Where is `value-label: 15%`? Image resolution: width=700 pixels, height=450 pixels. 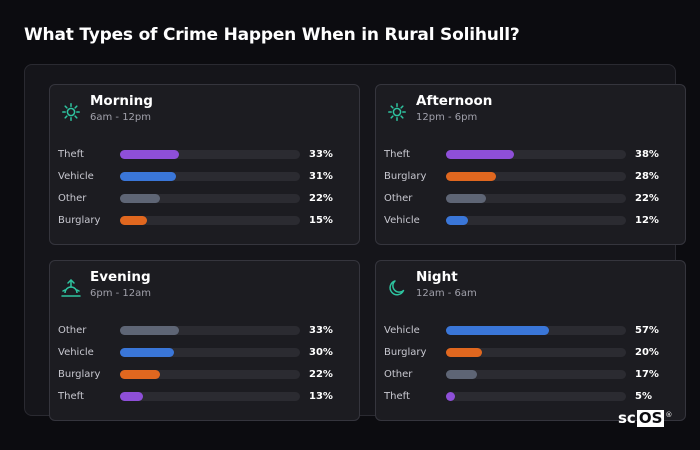 value-label: 15% is located at coordinates (321, 220).